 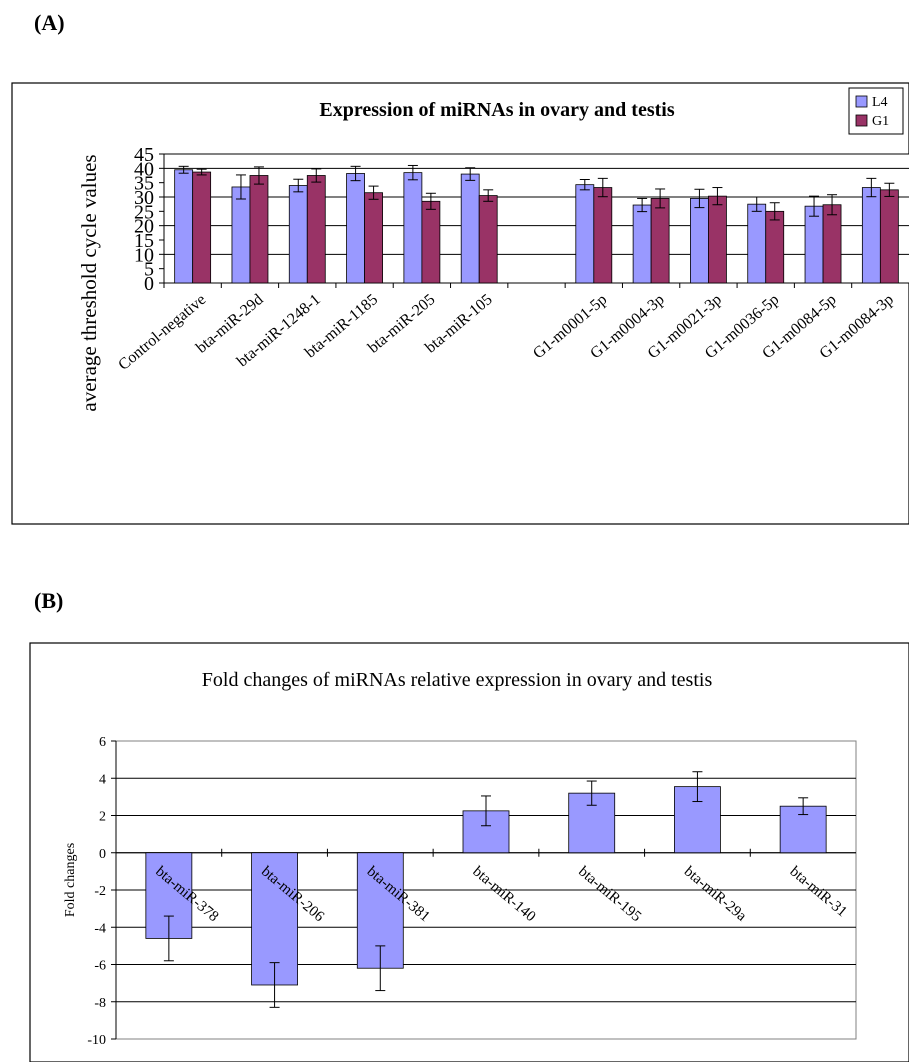 I want to click on chart-b-ytick-label: 0, so click(x=102, y=854).